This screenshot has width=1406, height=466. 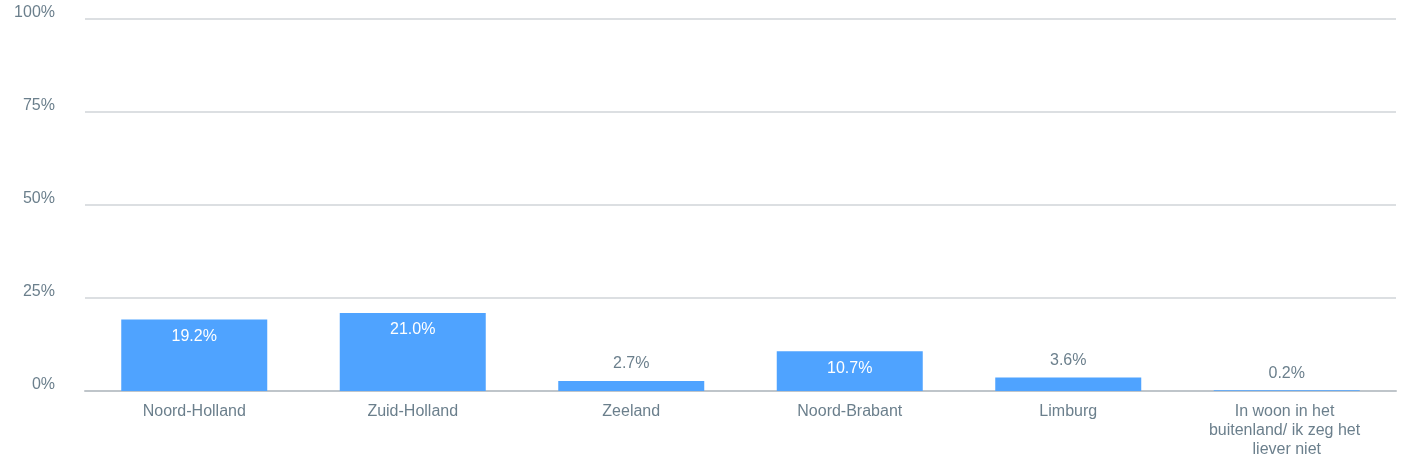 What do you see at coordinates (413, 410) in the screenshot?
I see `x-tick-label: Zuid-Holland` at bounding box center [413, 410].